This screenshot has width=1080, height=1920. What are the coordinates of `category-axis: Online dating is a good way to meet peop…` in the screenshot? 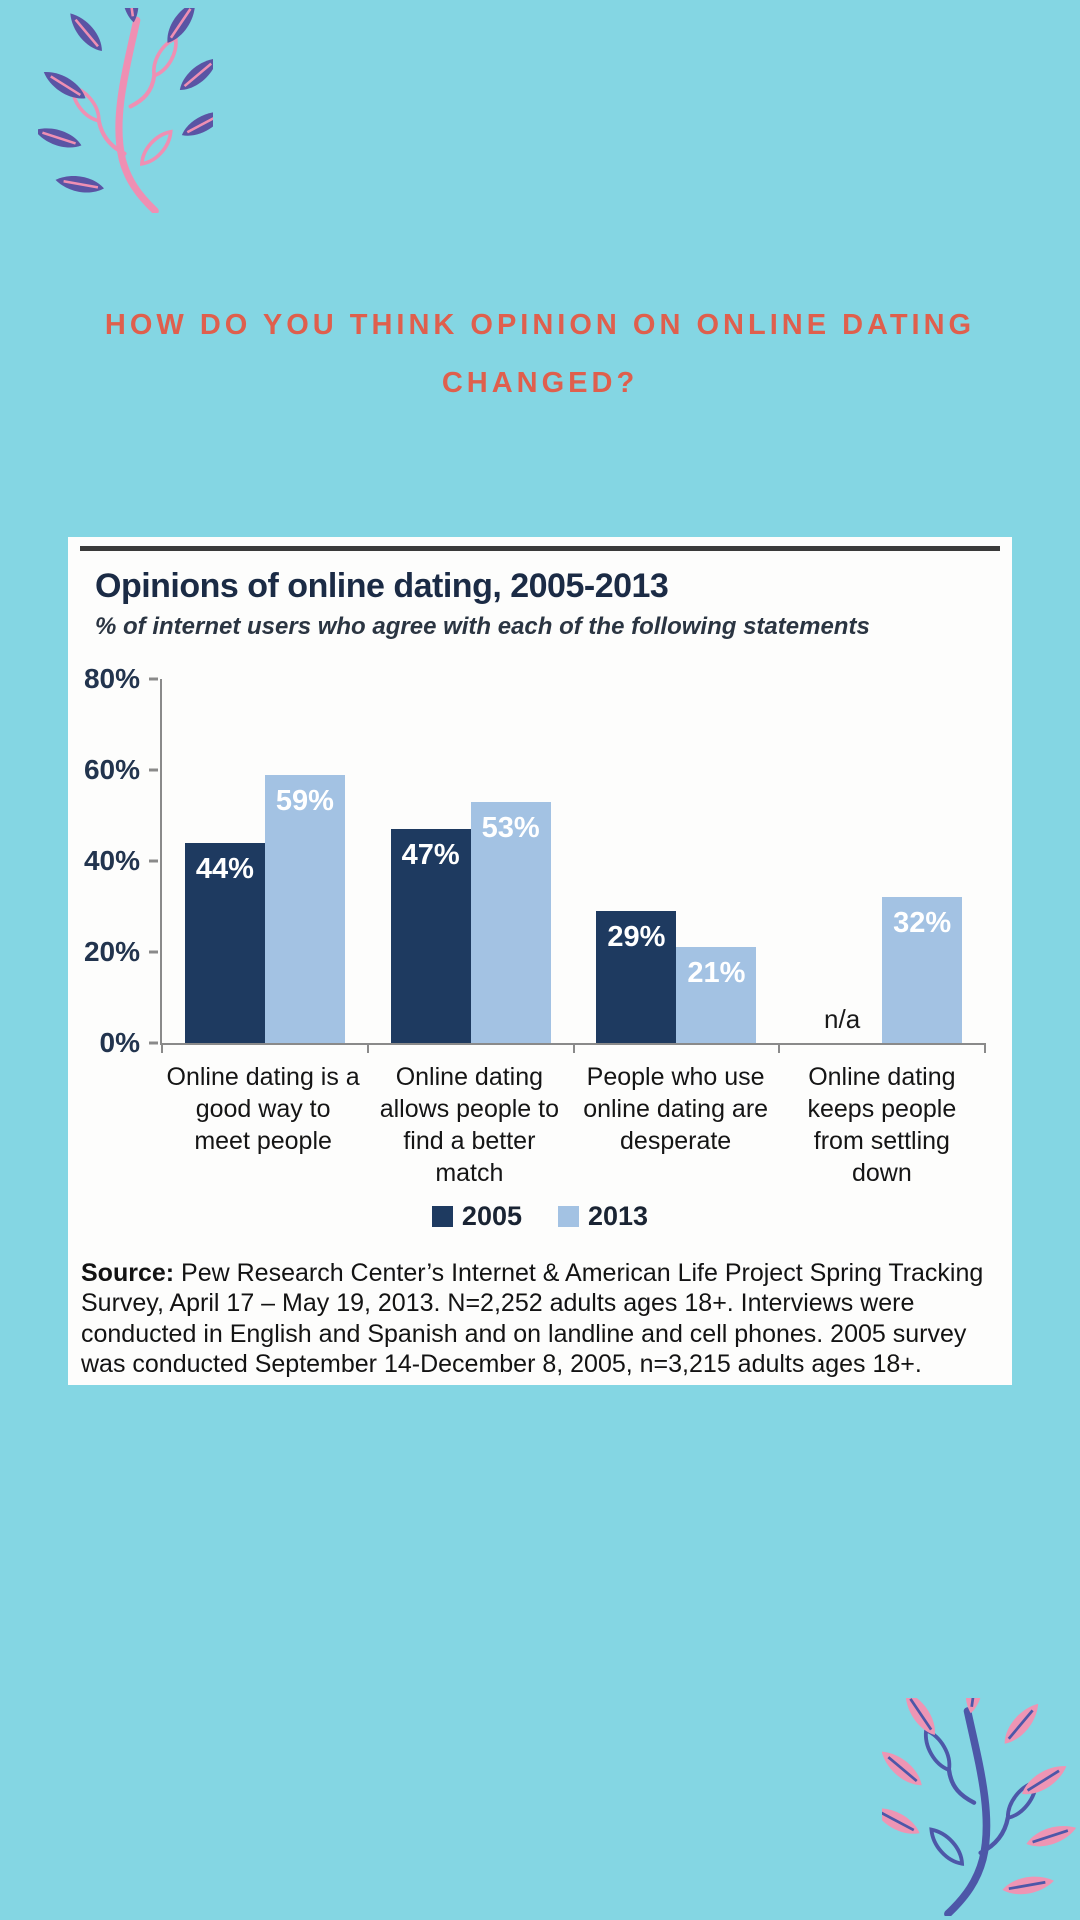 It's located at (572, 1125).